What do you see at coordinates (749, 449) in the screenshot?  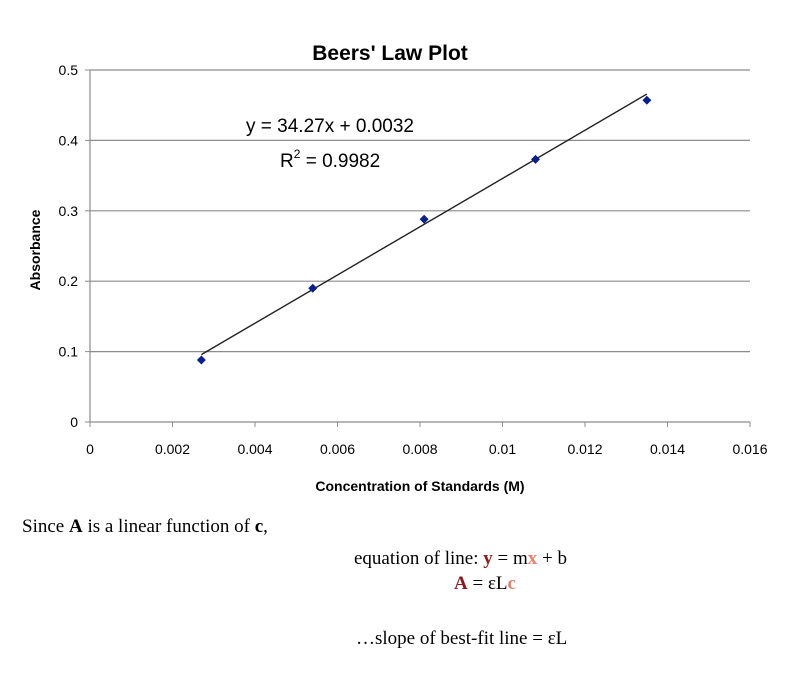 I see `x-tick-label-8: 0.016` at bounding box center [749, 449].